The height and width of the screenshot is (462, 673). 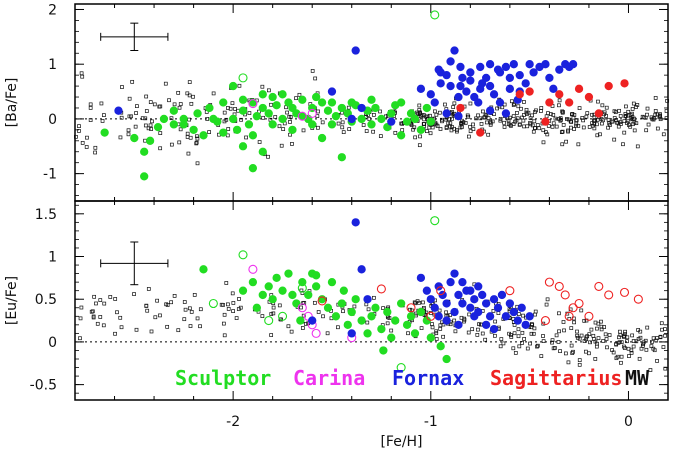 What do you see at coordinates (302, 116) in the screenshot?
I see `point-carina` at bounding box center [302, 116].